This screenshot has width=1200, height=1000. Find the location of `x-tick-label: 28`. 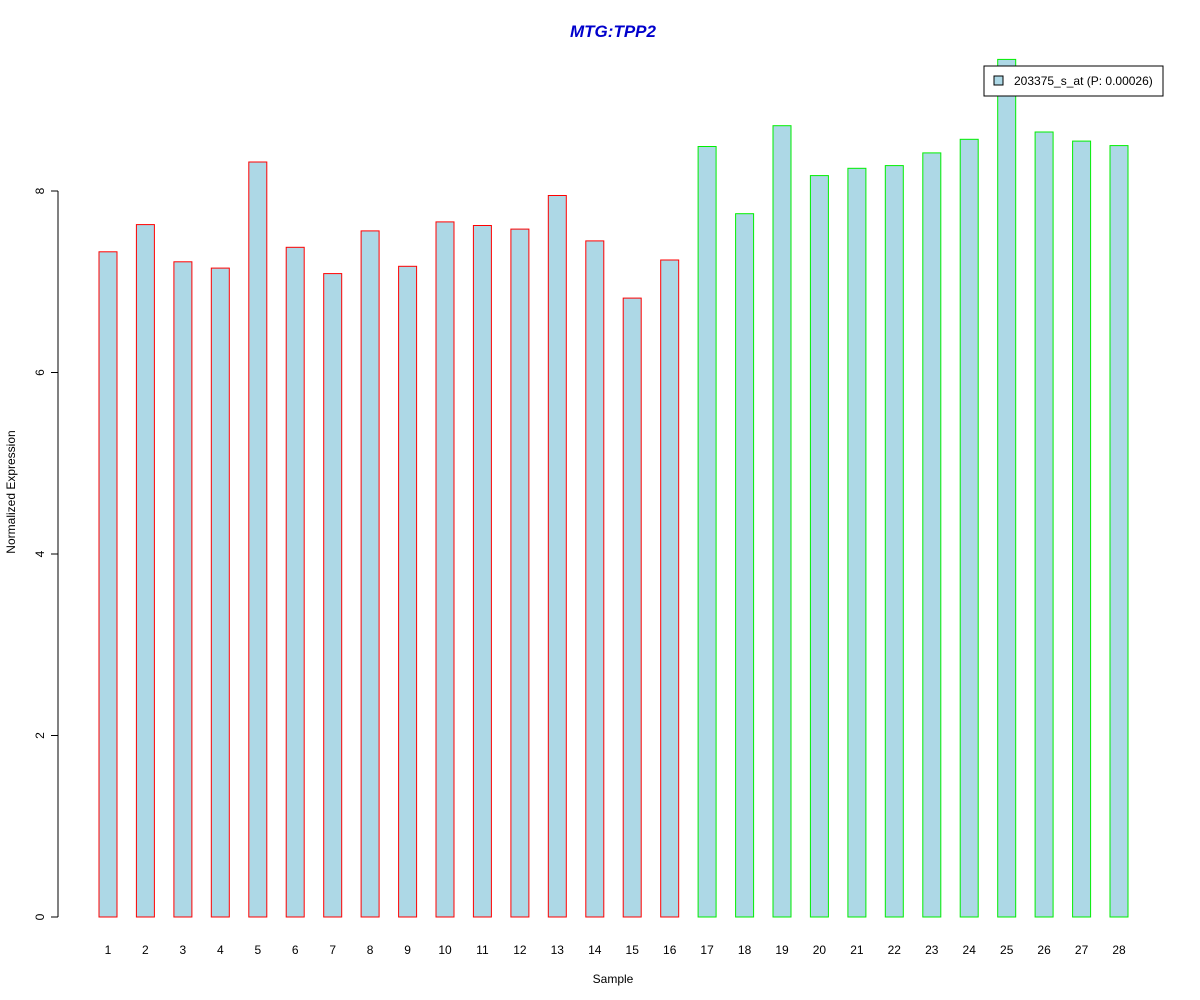

x-tick-label: 28 is located at coordinates (1119, 950).